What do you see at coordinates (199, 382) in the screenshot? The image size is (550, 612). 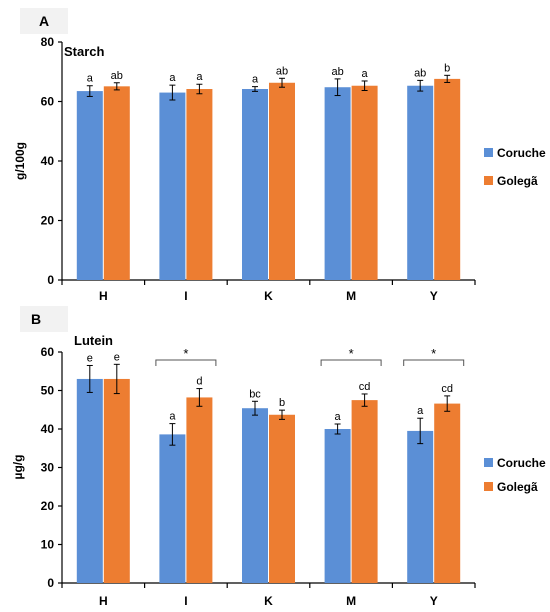 I see `significance-letter: d` at bounding box center [199, 382].